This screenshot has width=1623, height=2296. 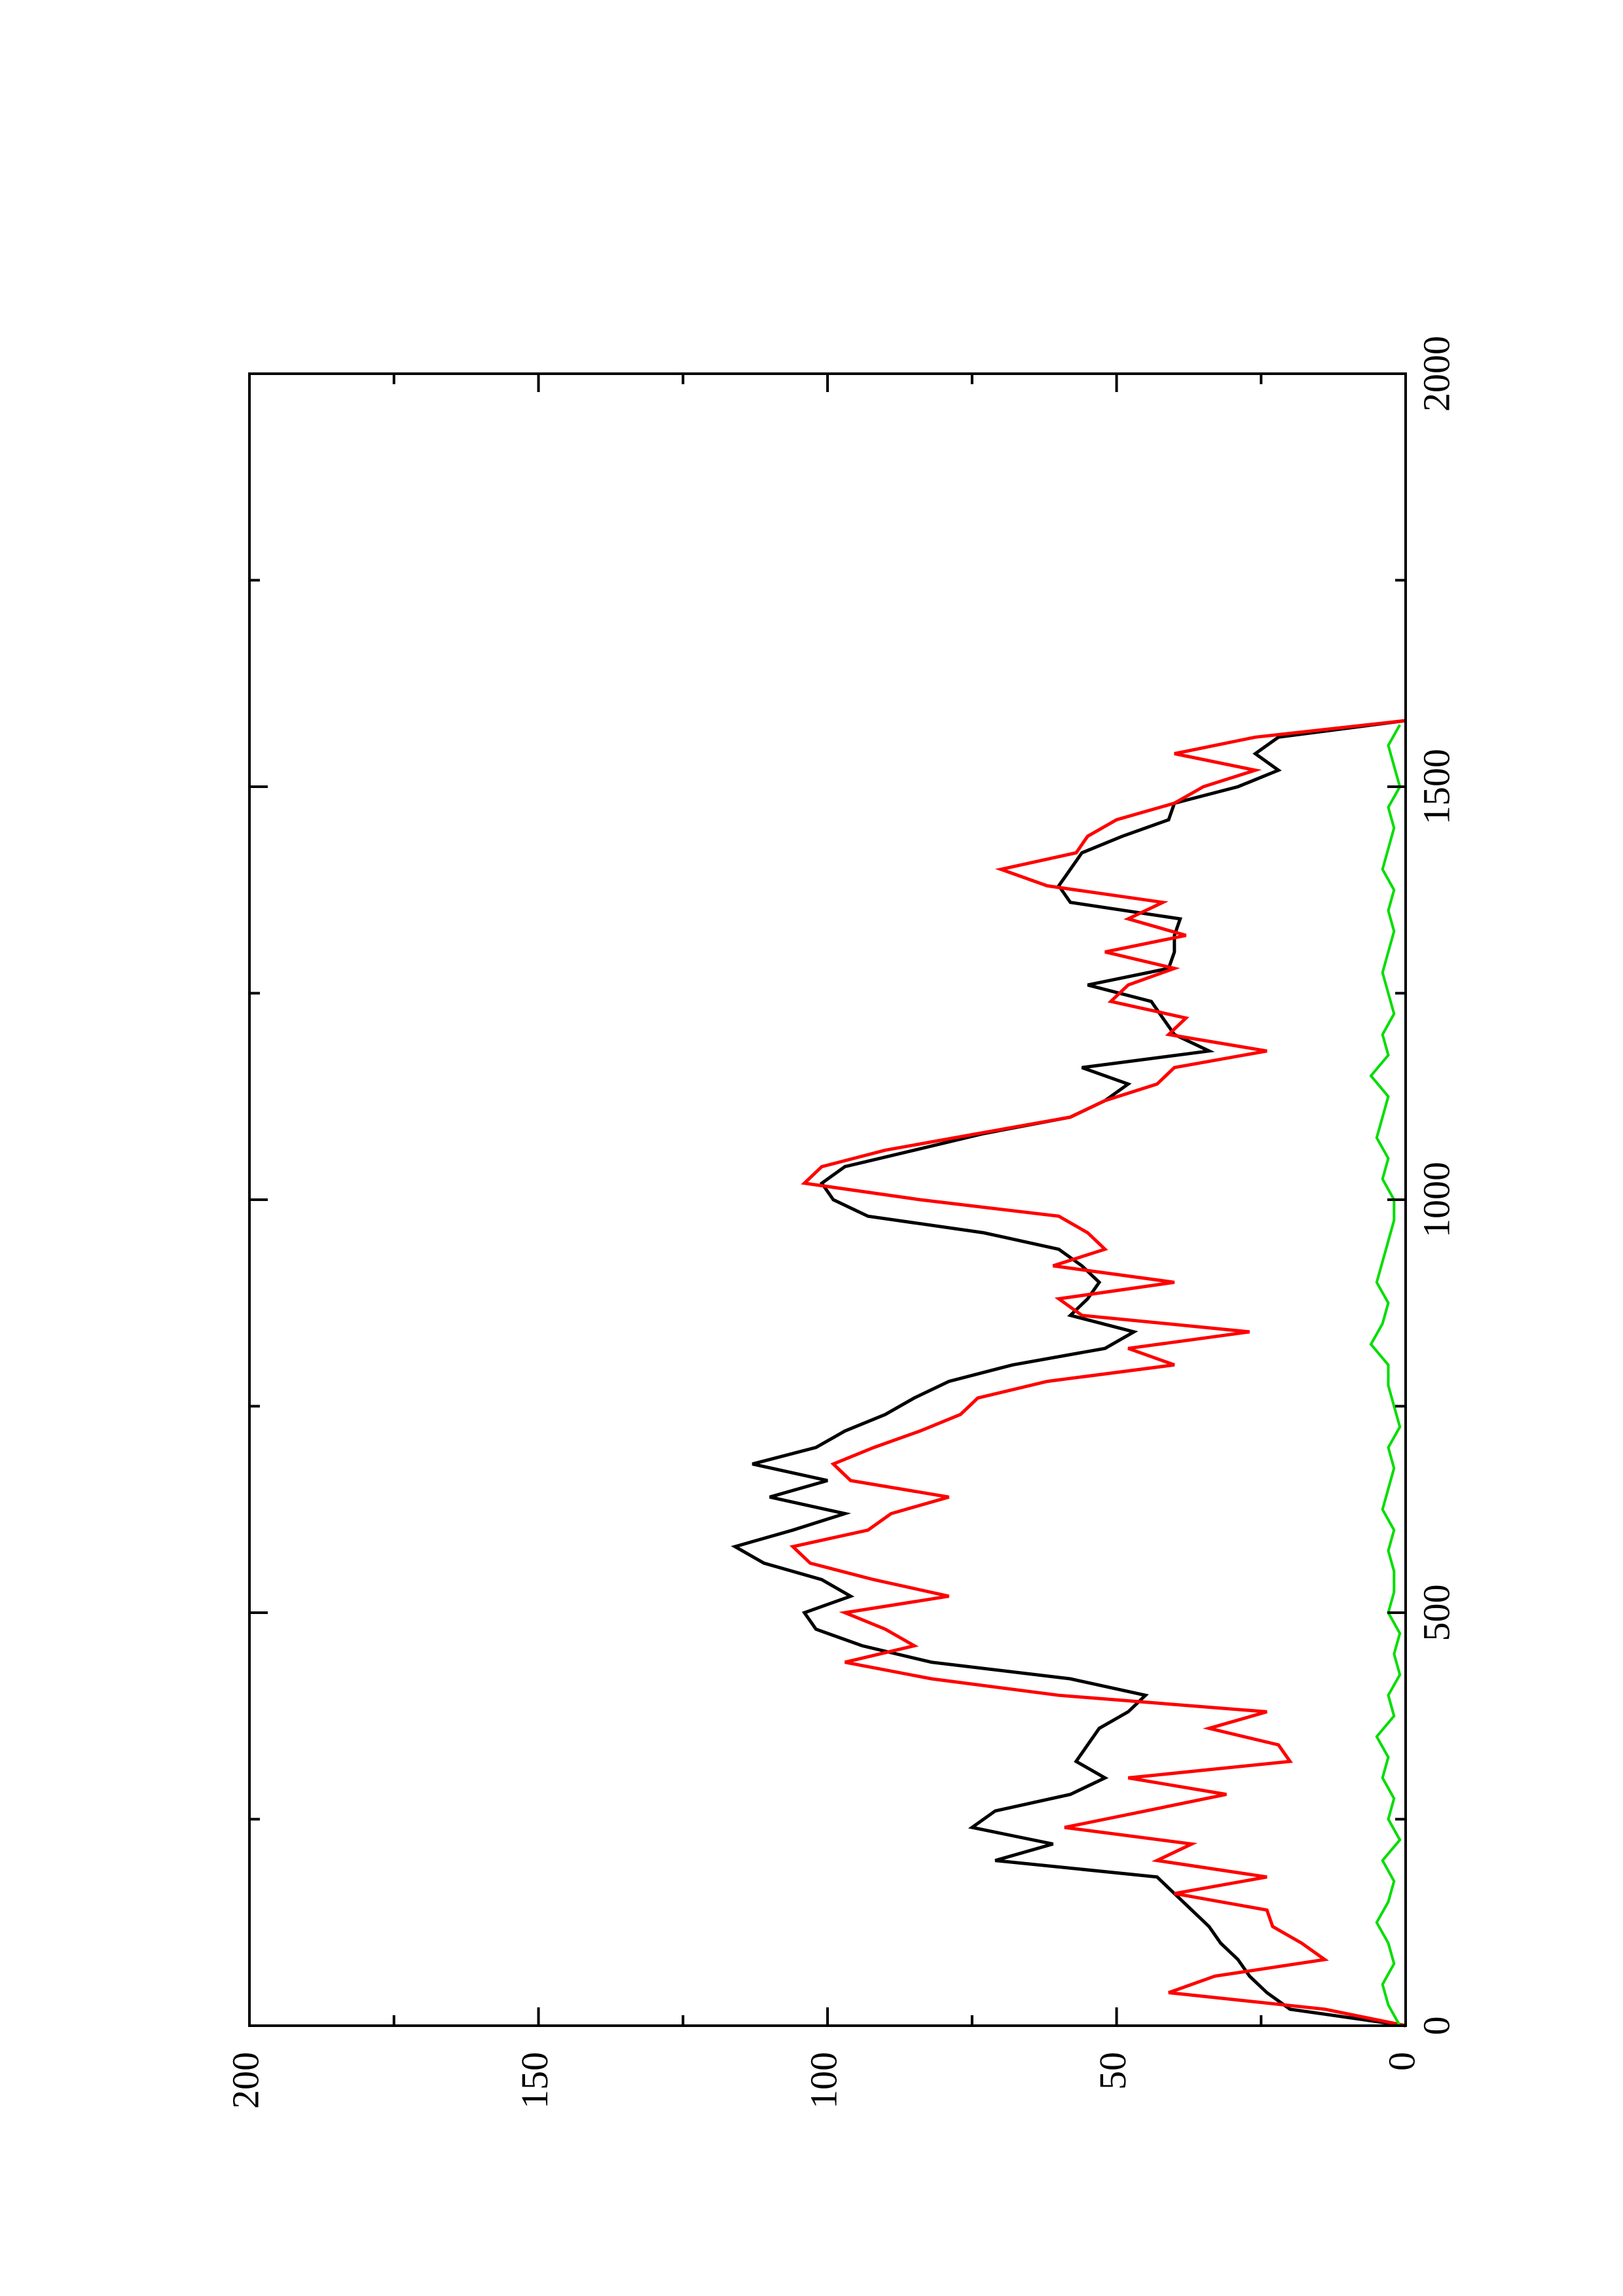 What do you see at coordinates (1436, 2026) in the screenshot?
I see `x-tick-label: 0` at bounding box center [1436, 2026].